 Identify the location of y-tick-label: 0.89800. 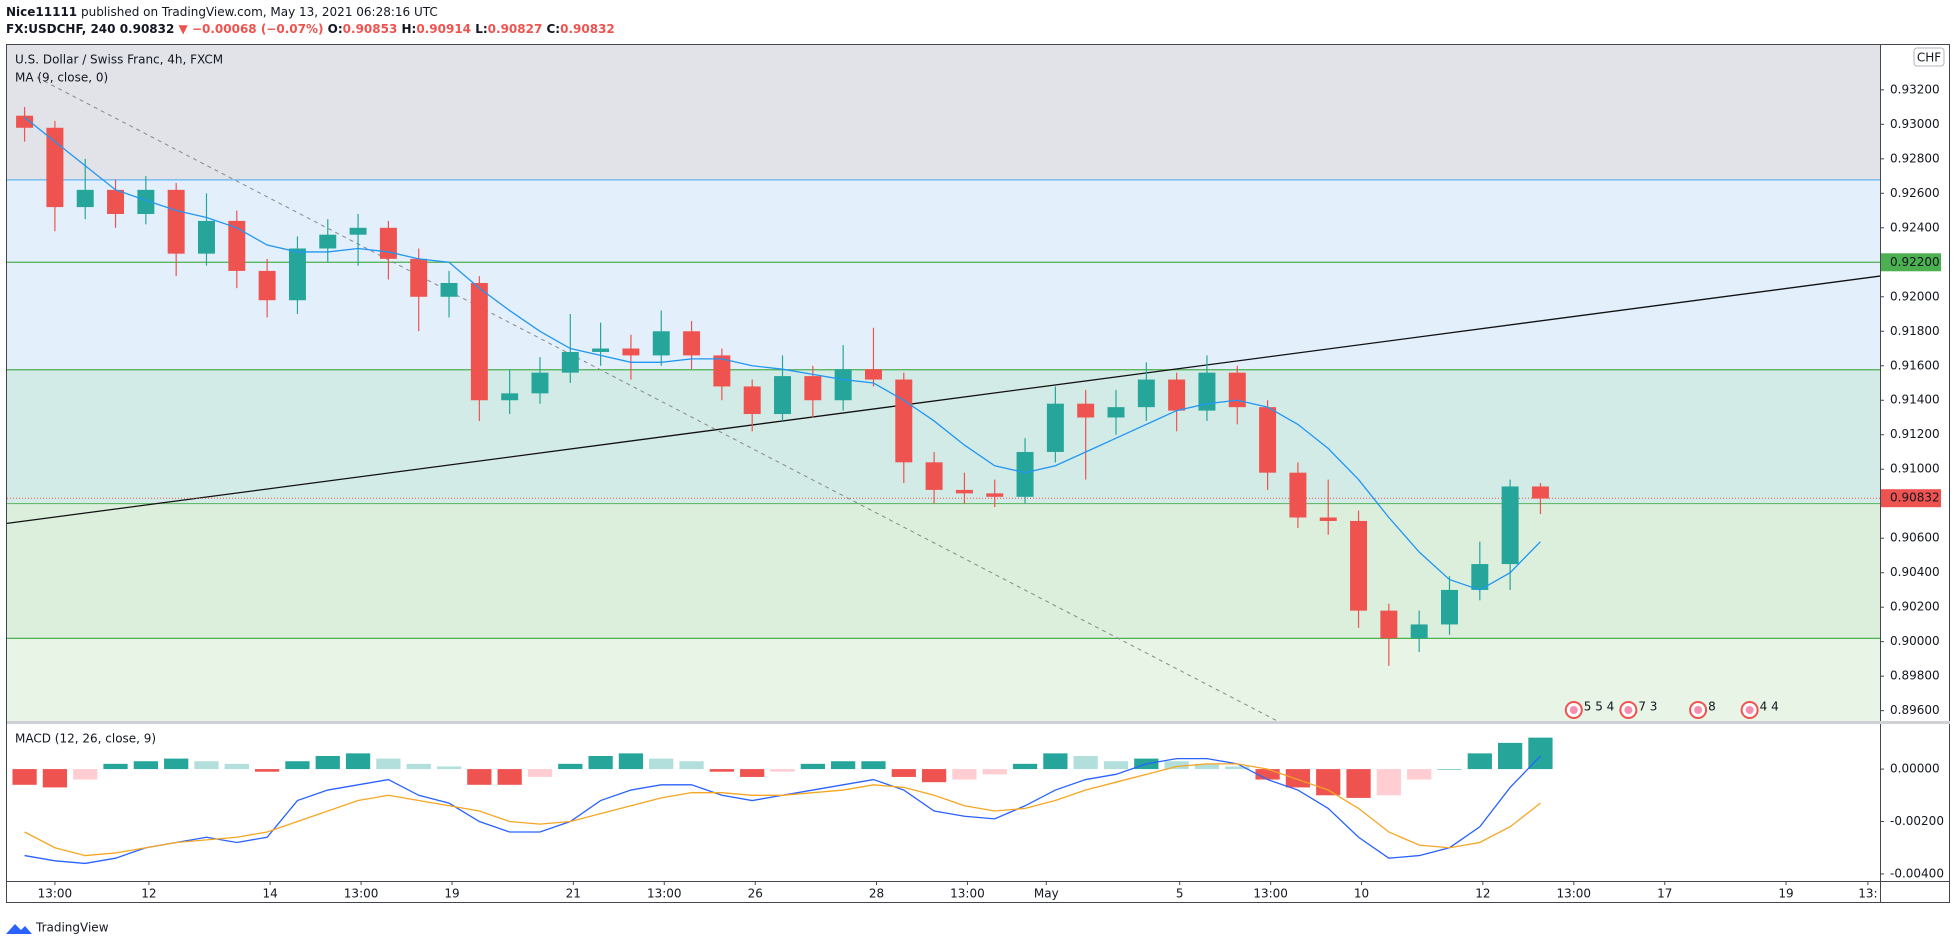
(1915, 676).